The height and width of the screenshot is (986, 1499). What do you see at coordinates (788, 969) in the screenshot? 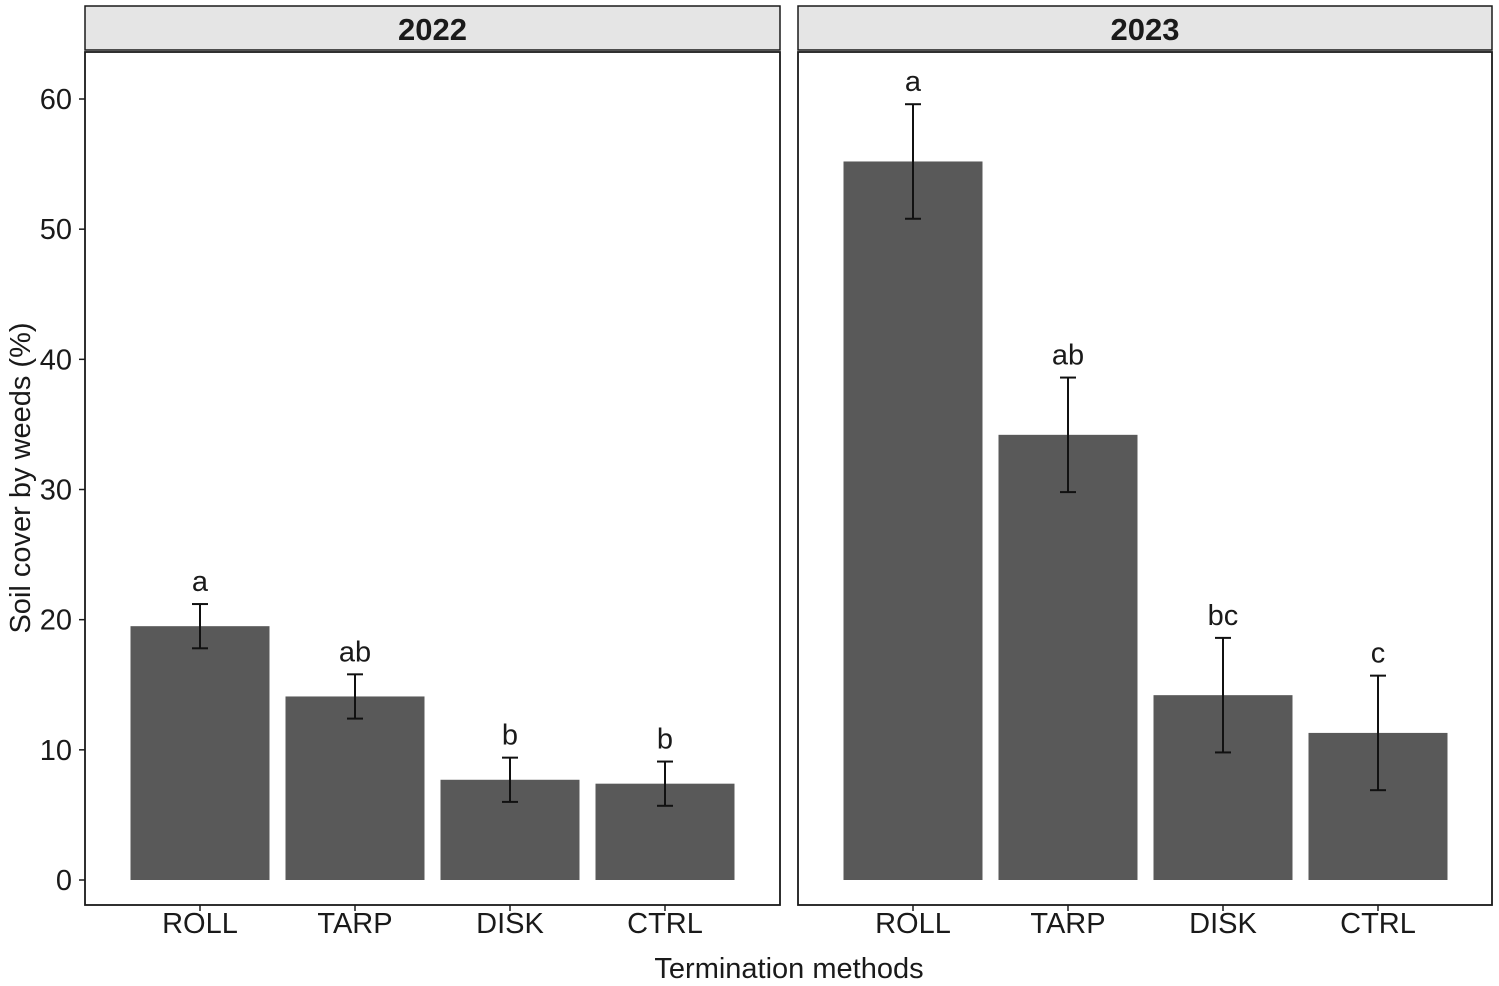
I see `x-axis-title: Termination methods` at bounding box center [788, 969].